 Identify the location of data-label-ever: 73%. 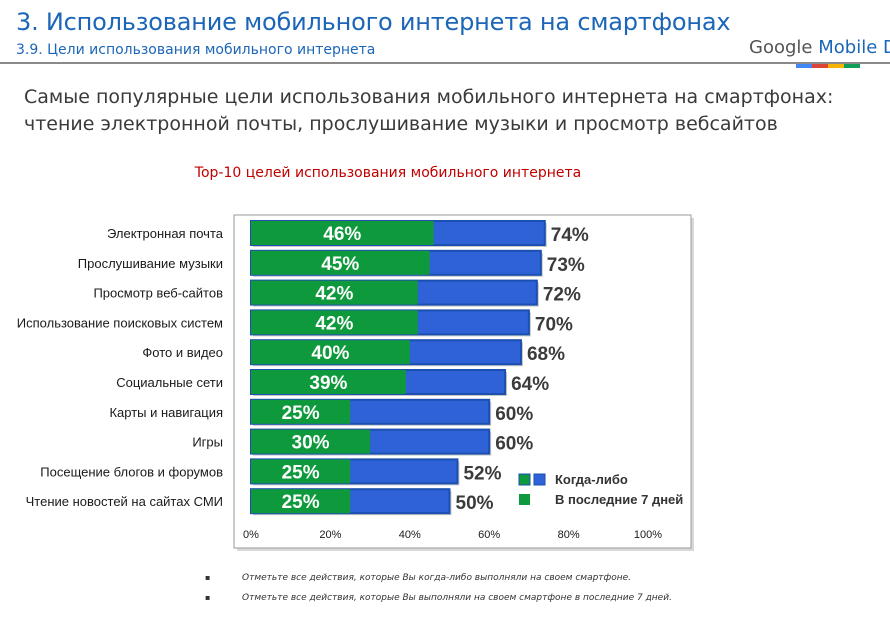
(566, 265).